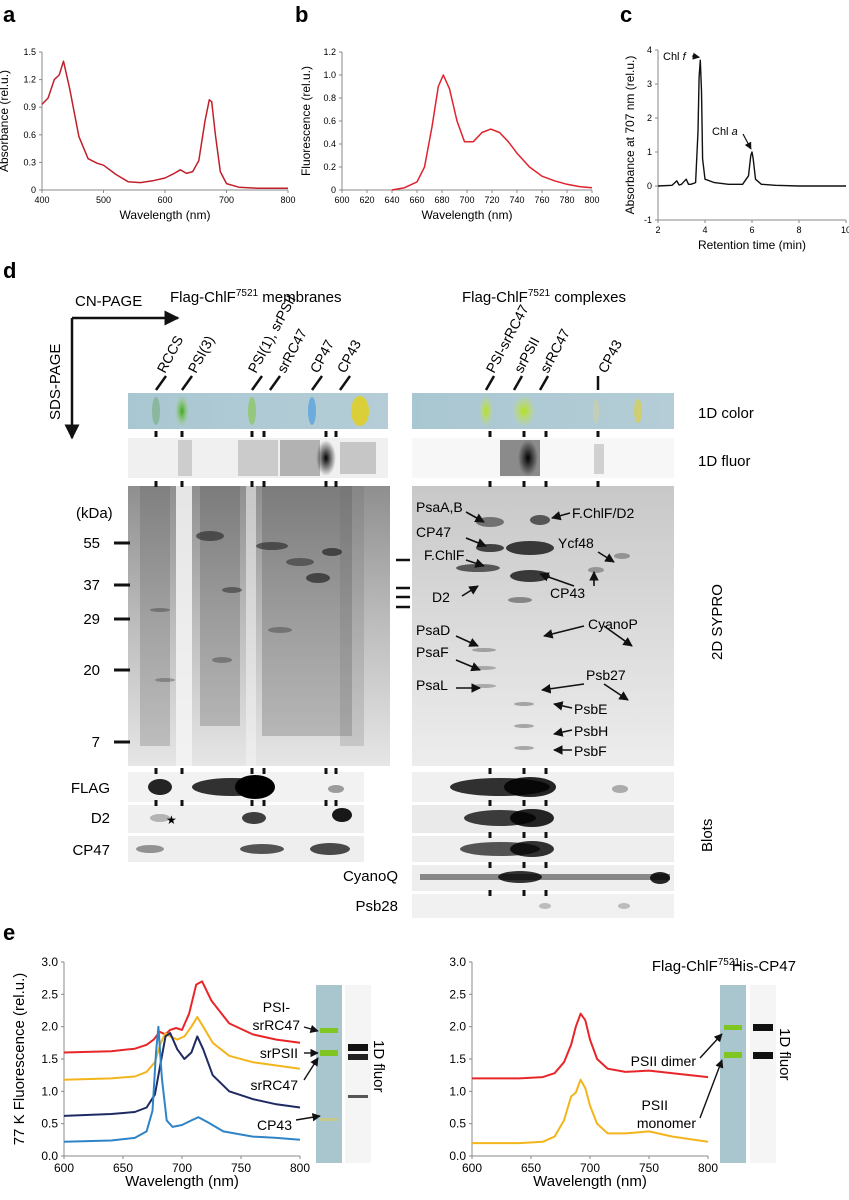 The image size is (849, 1200). Describe the element at coordinates (784, 1054) in the screenshot. I see `e-right-fluor-label: 1D fluor` at that location.